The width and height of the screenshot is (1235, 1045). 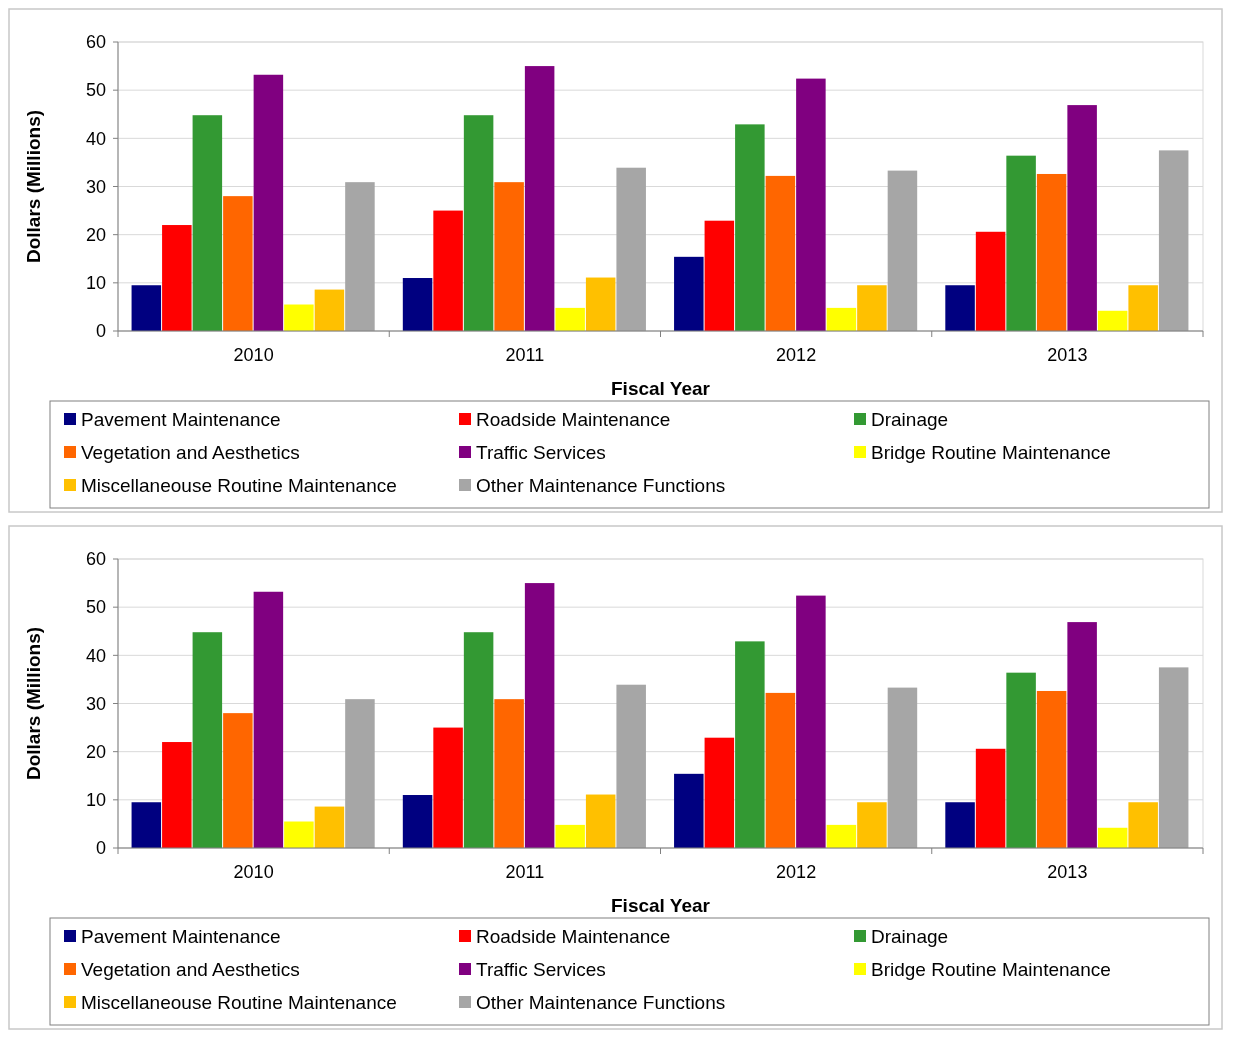 What do you see at coordinates (796, 355) in the screenshot?
I see `x-tick-label: 2012` at bounding box center [796, 355].